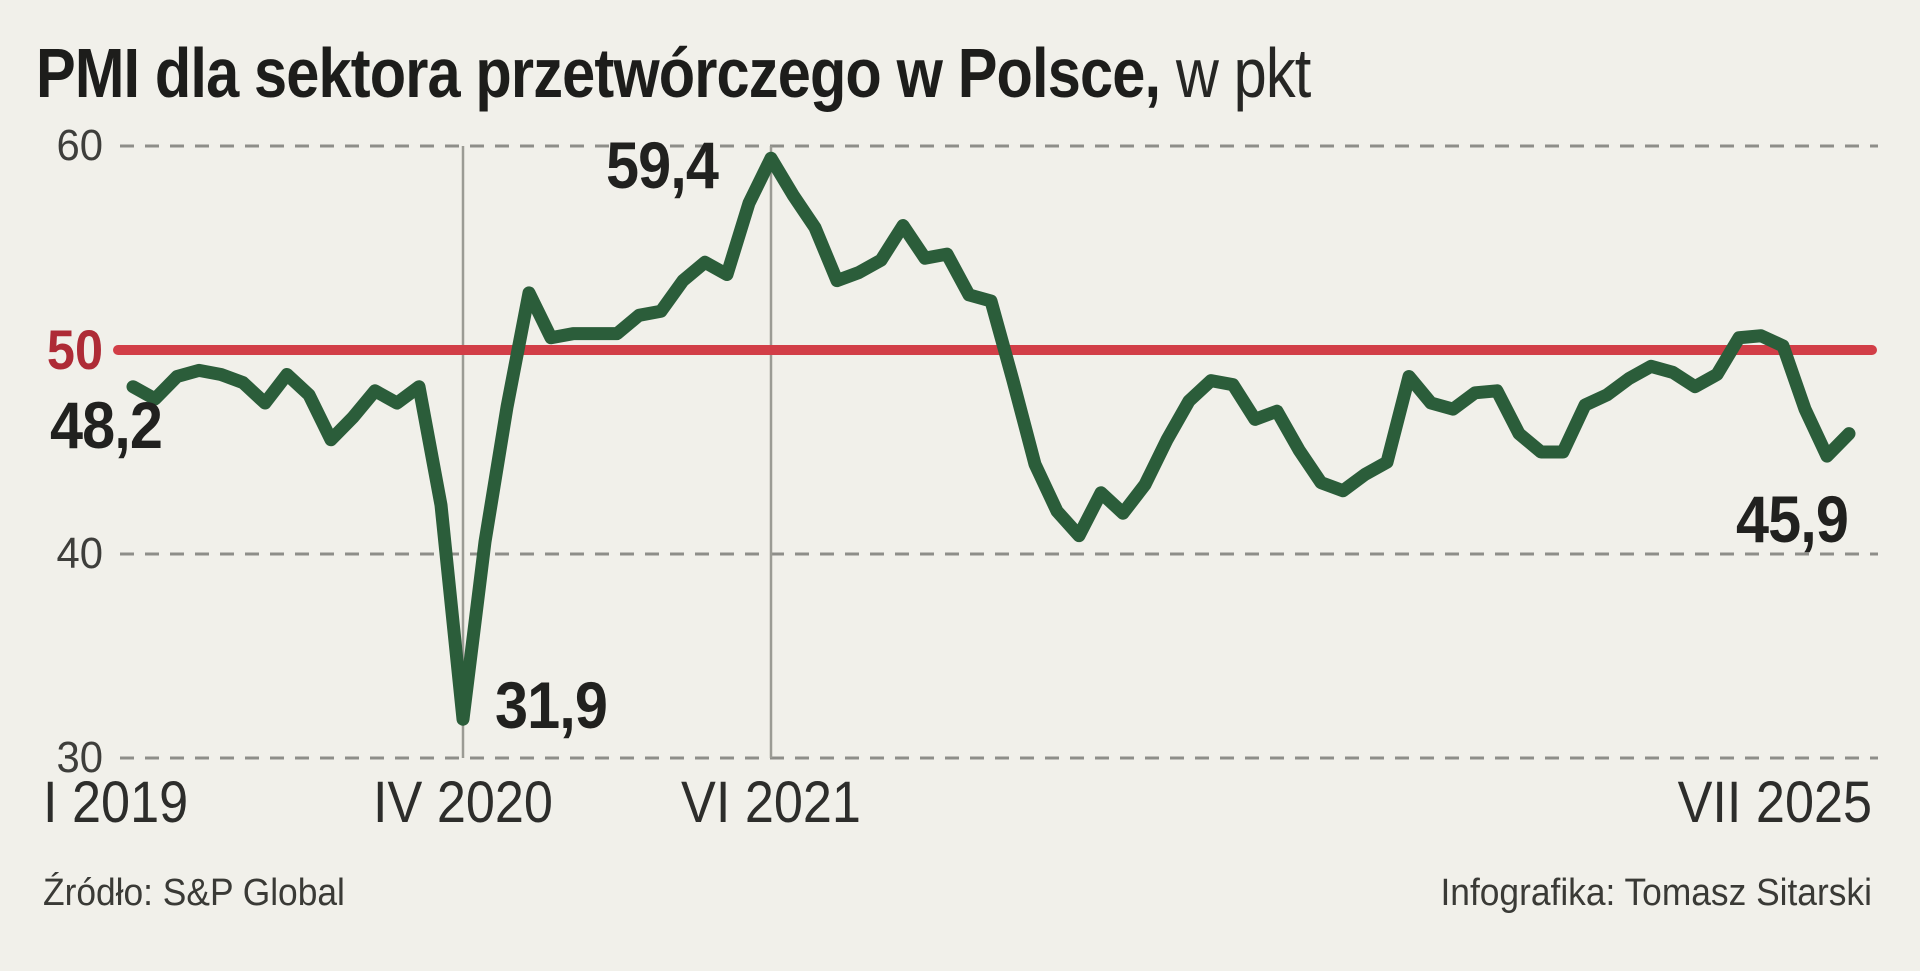  I want to click on x-axis-label-jun2021: VI 2021, so click(771, 802).